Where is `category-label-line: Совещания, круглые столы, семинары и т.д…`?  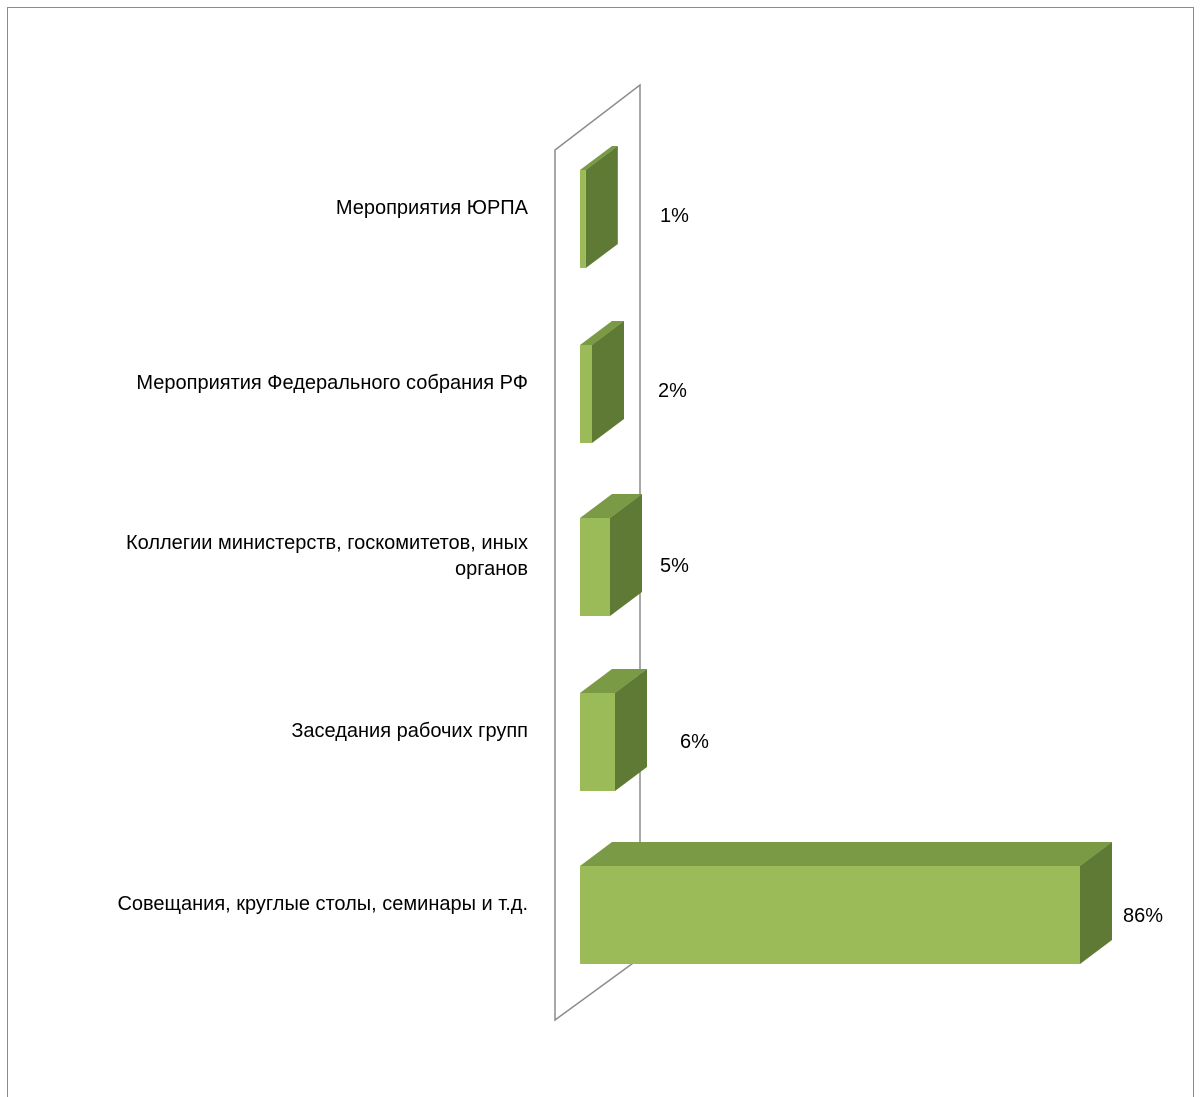 category-label-line: Совещания, круглые столы, семинары и т.д… is located at coordinates (322, 904).